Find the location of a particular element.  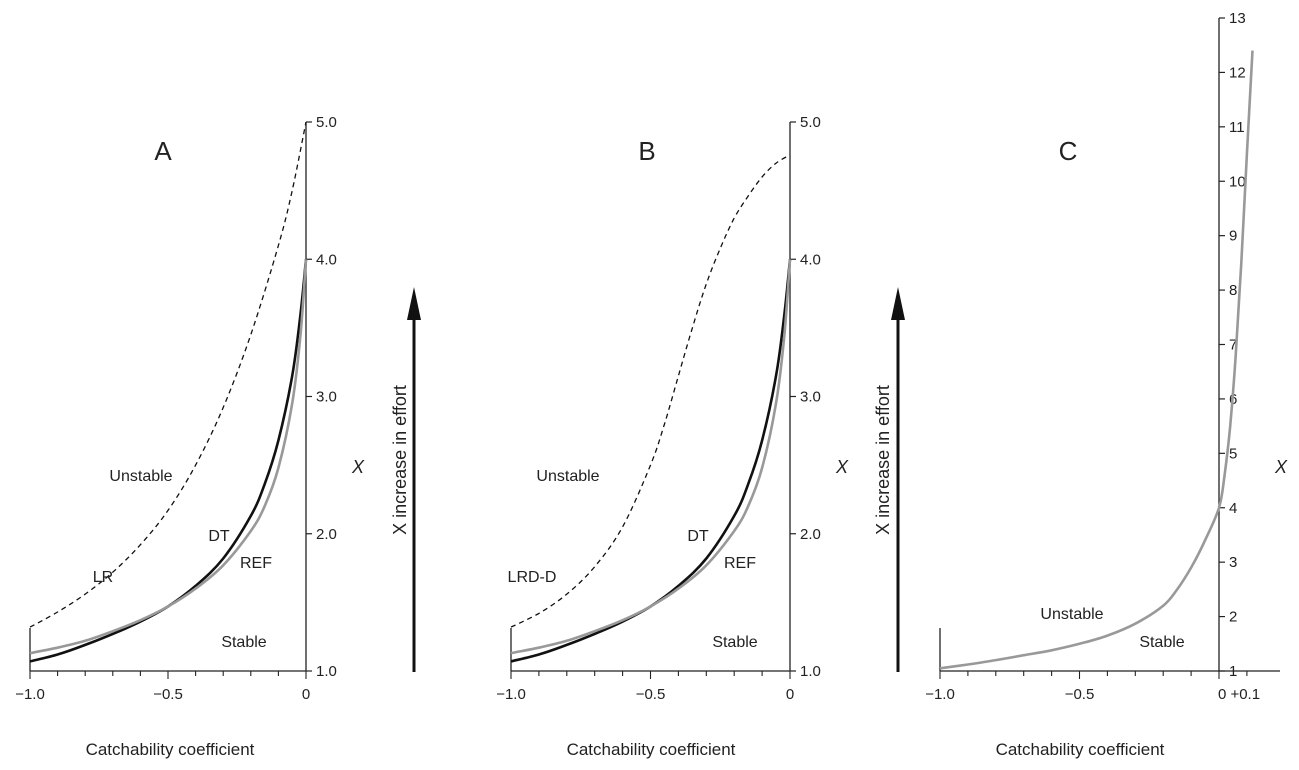

effort-arrow-a-head is located at coordinates (414, 303).